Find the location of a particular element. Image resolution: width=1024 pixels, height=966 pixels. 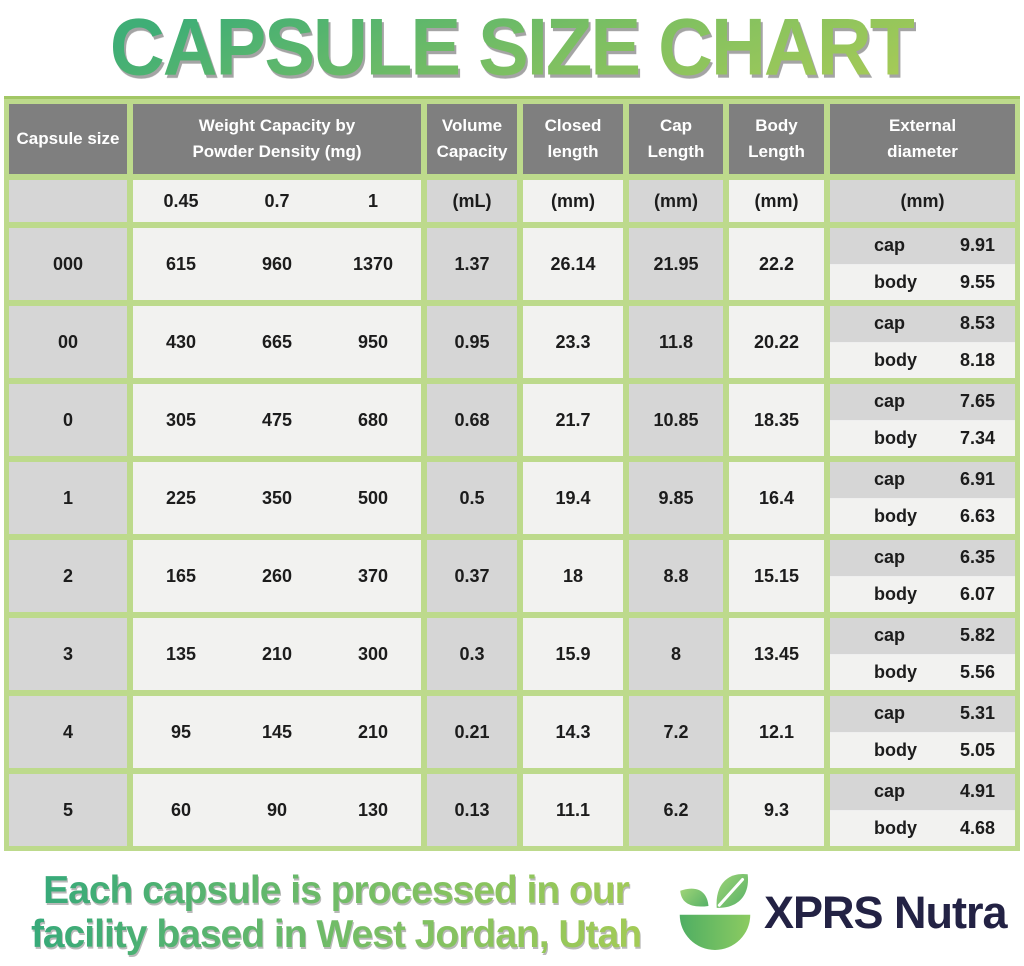

cap-diameter-value: 4.91 is located at coordinates (977, 791).